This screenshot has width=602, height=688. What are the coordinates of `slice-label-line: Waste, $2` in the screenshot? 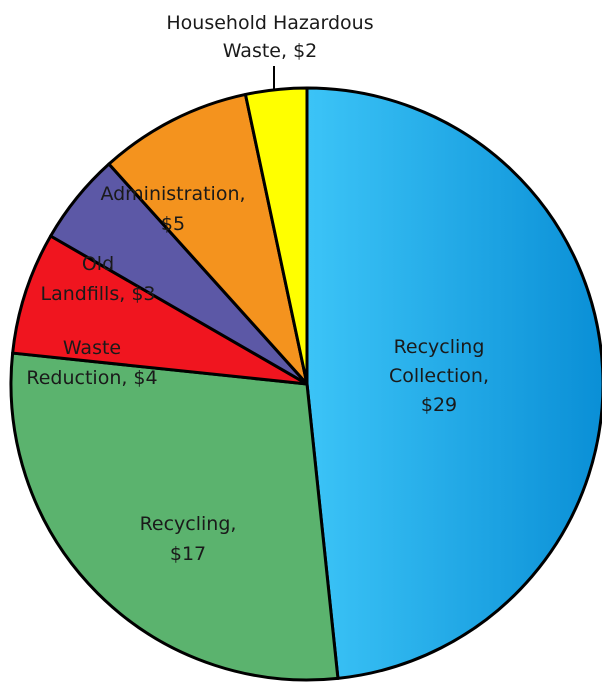 It's located at (270, 51).